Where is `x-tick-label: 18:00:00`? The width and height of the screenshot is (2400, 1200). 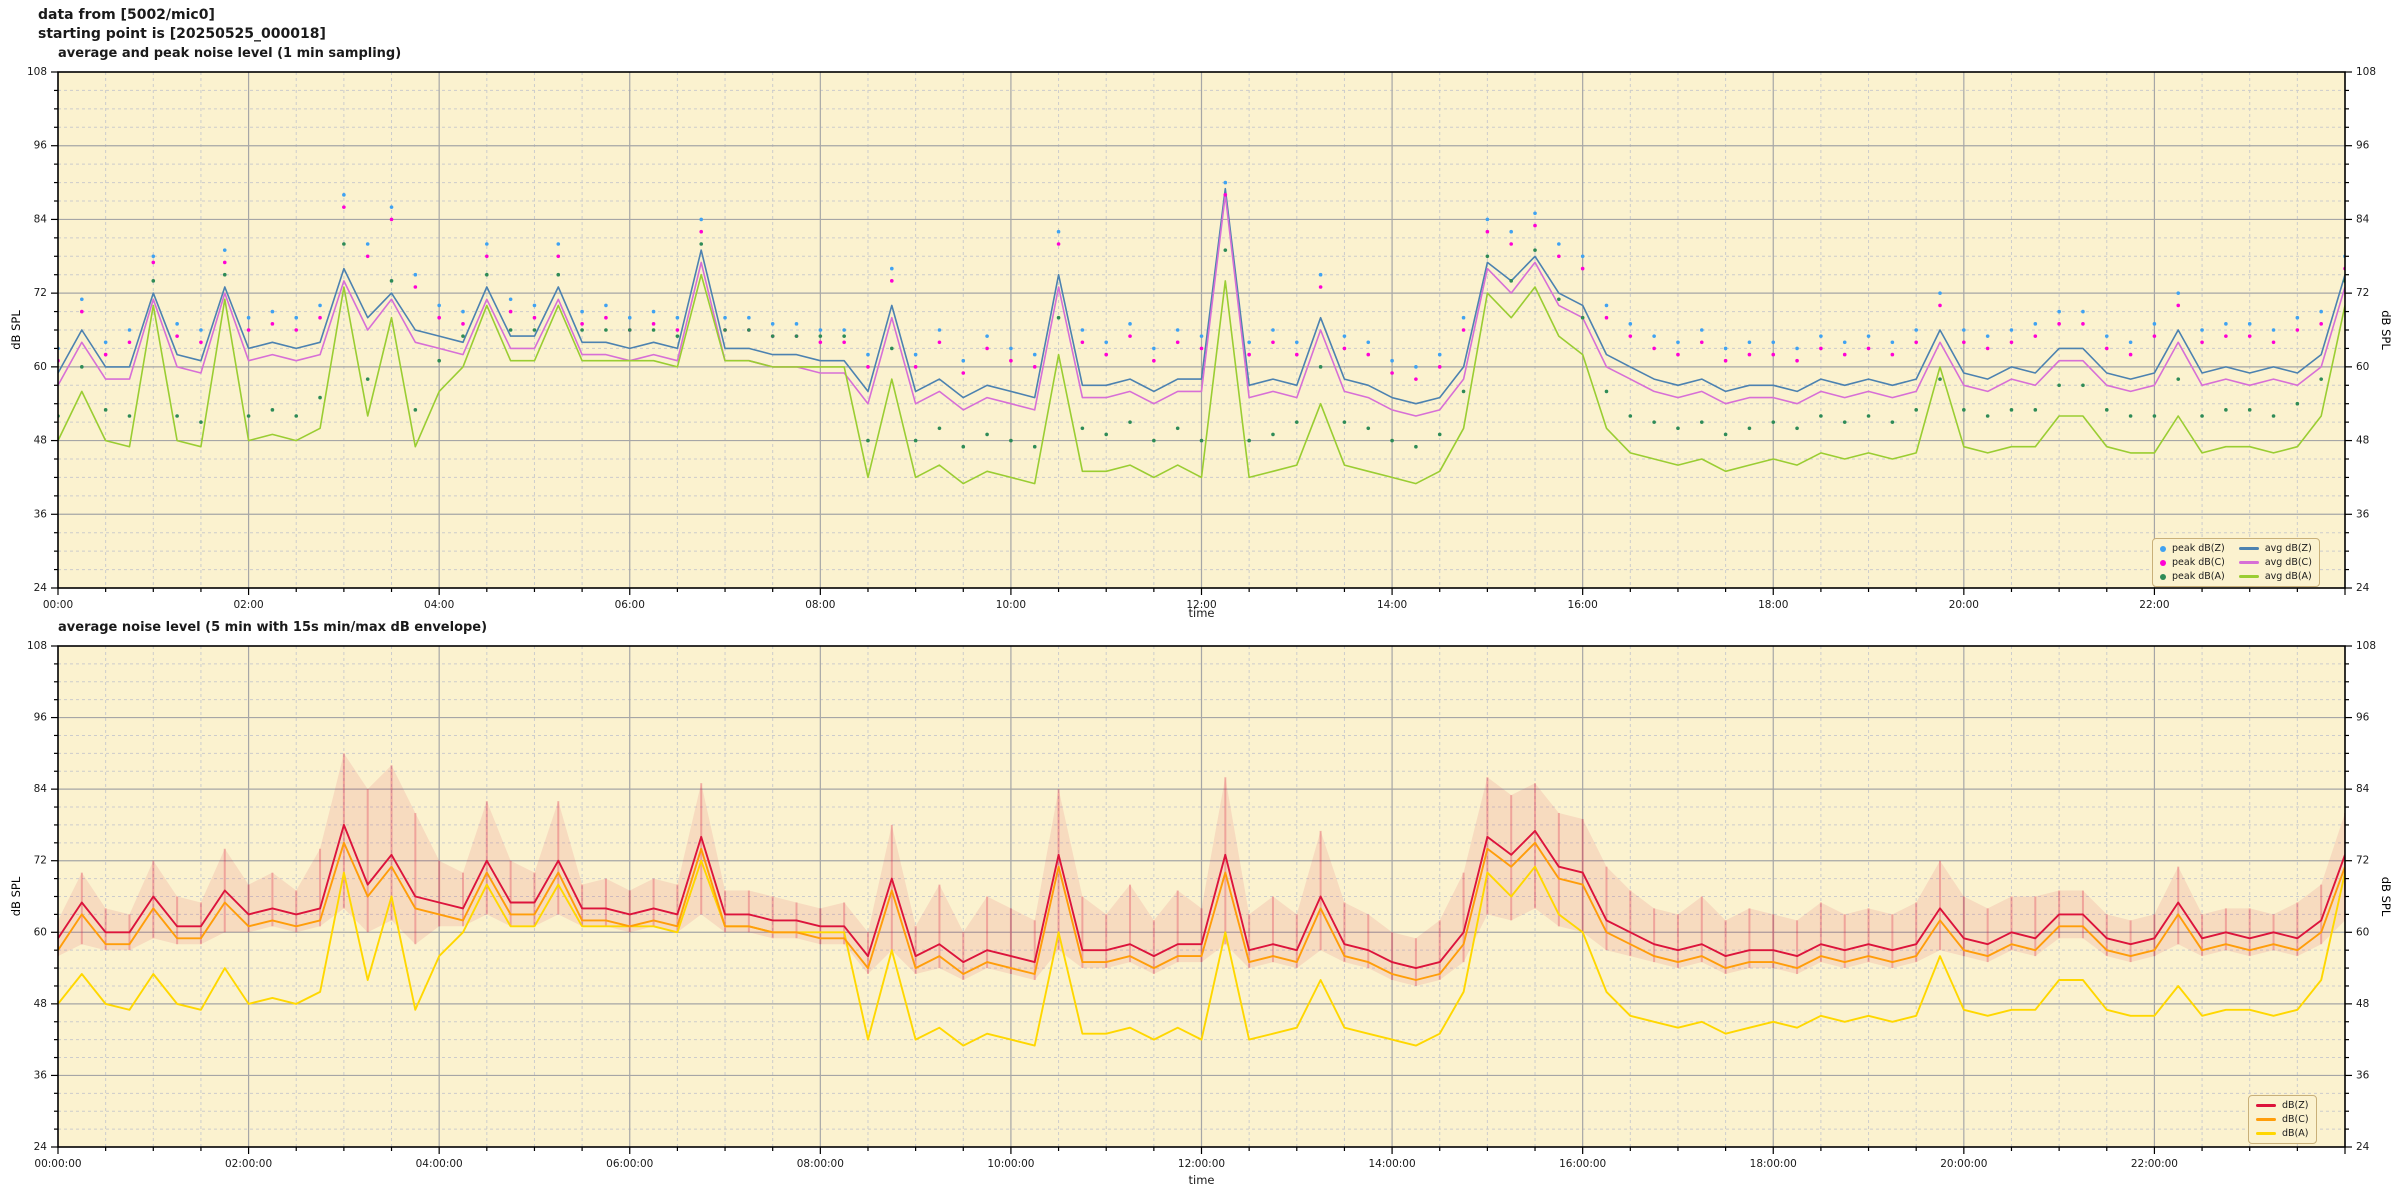 x-tick-label: 18:00:00 is located at coordinates (1773, 1164).